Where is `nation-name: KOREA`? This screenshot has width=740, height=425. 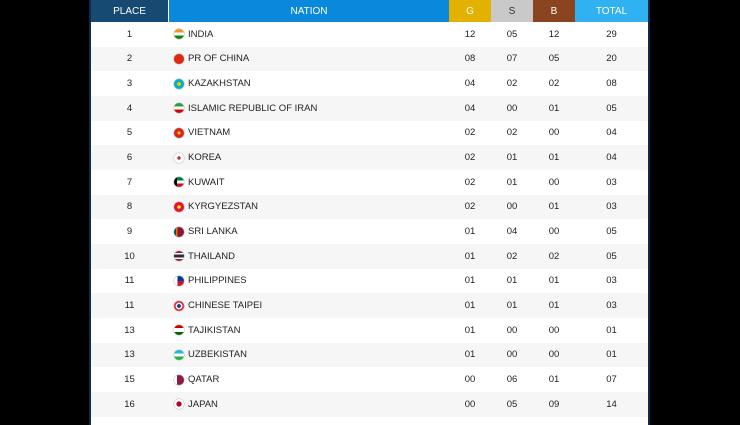
nation-name: KOREA is located at coordinates (205, 158).